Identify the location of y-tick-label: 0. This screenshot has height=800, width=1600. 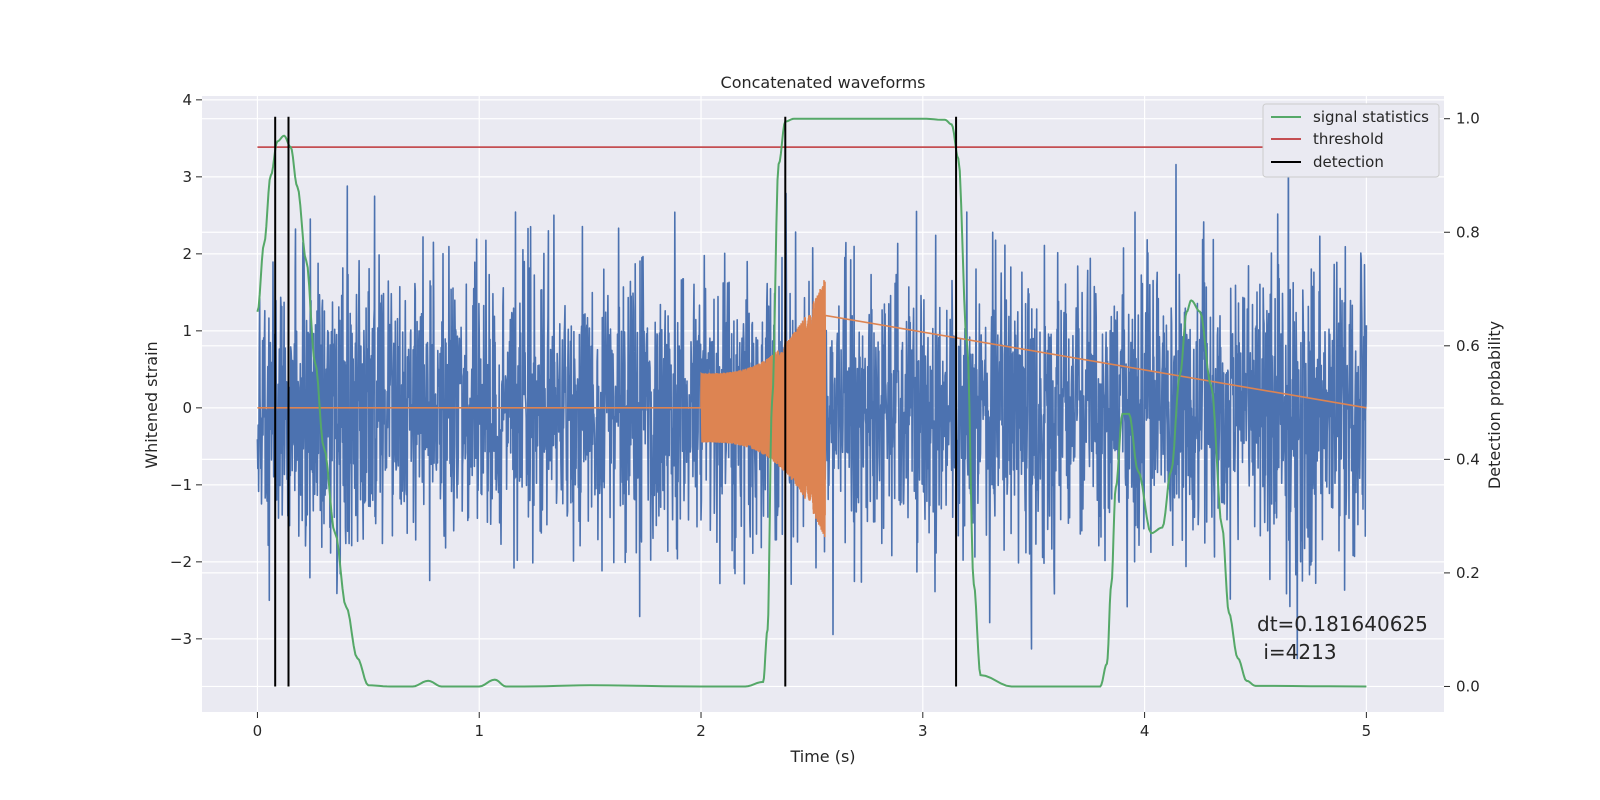
(187, 408).